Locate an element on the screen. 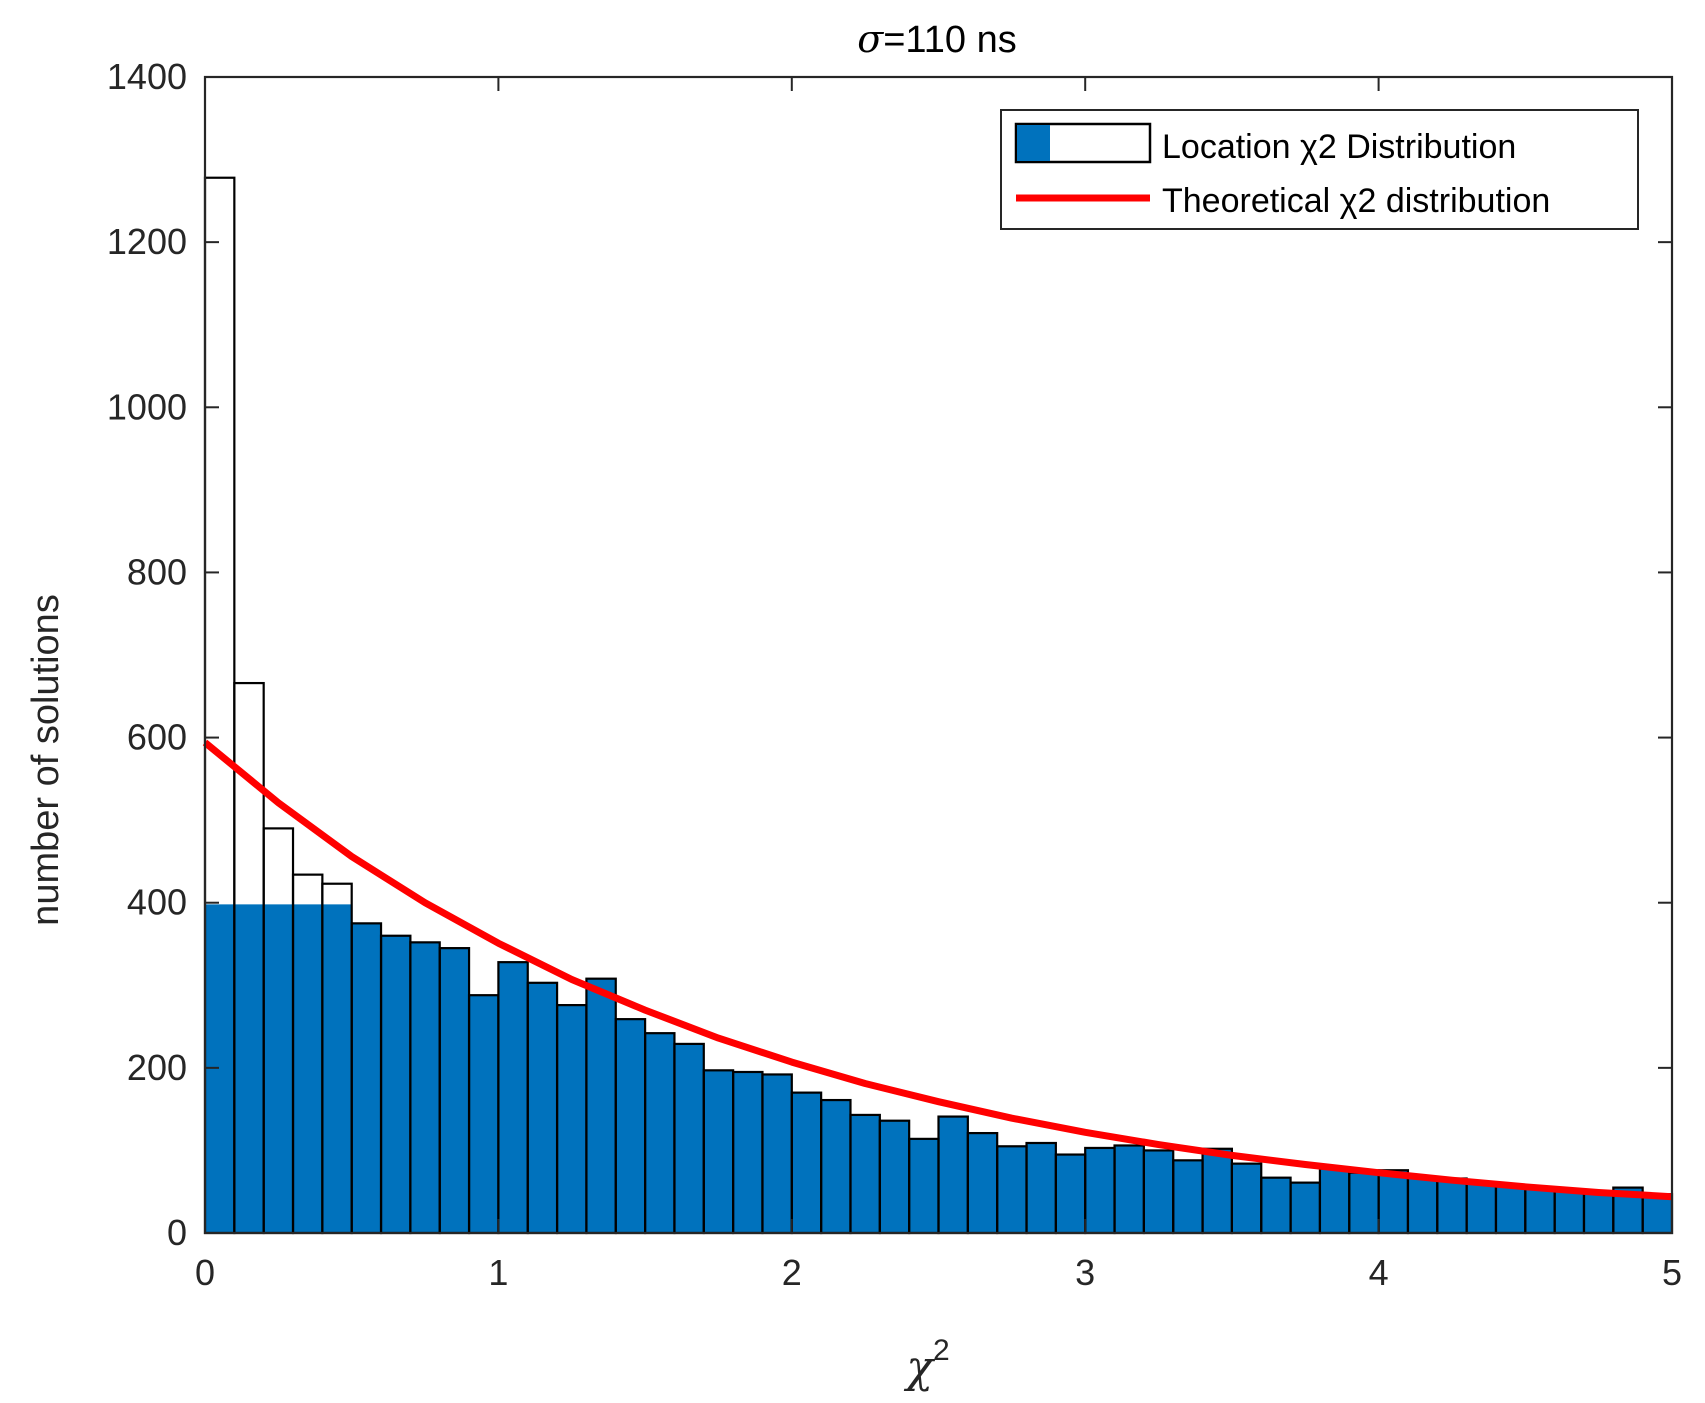  legend-label-theoretical: Theoretical χ2 distribution is located at coordinates (1356, 201).